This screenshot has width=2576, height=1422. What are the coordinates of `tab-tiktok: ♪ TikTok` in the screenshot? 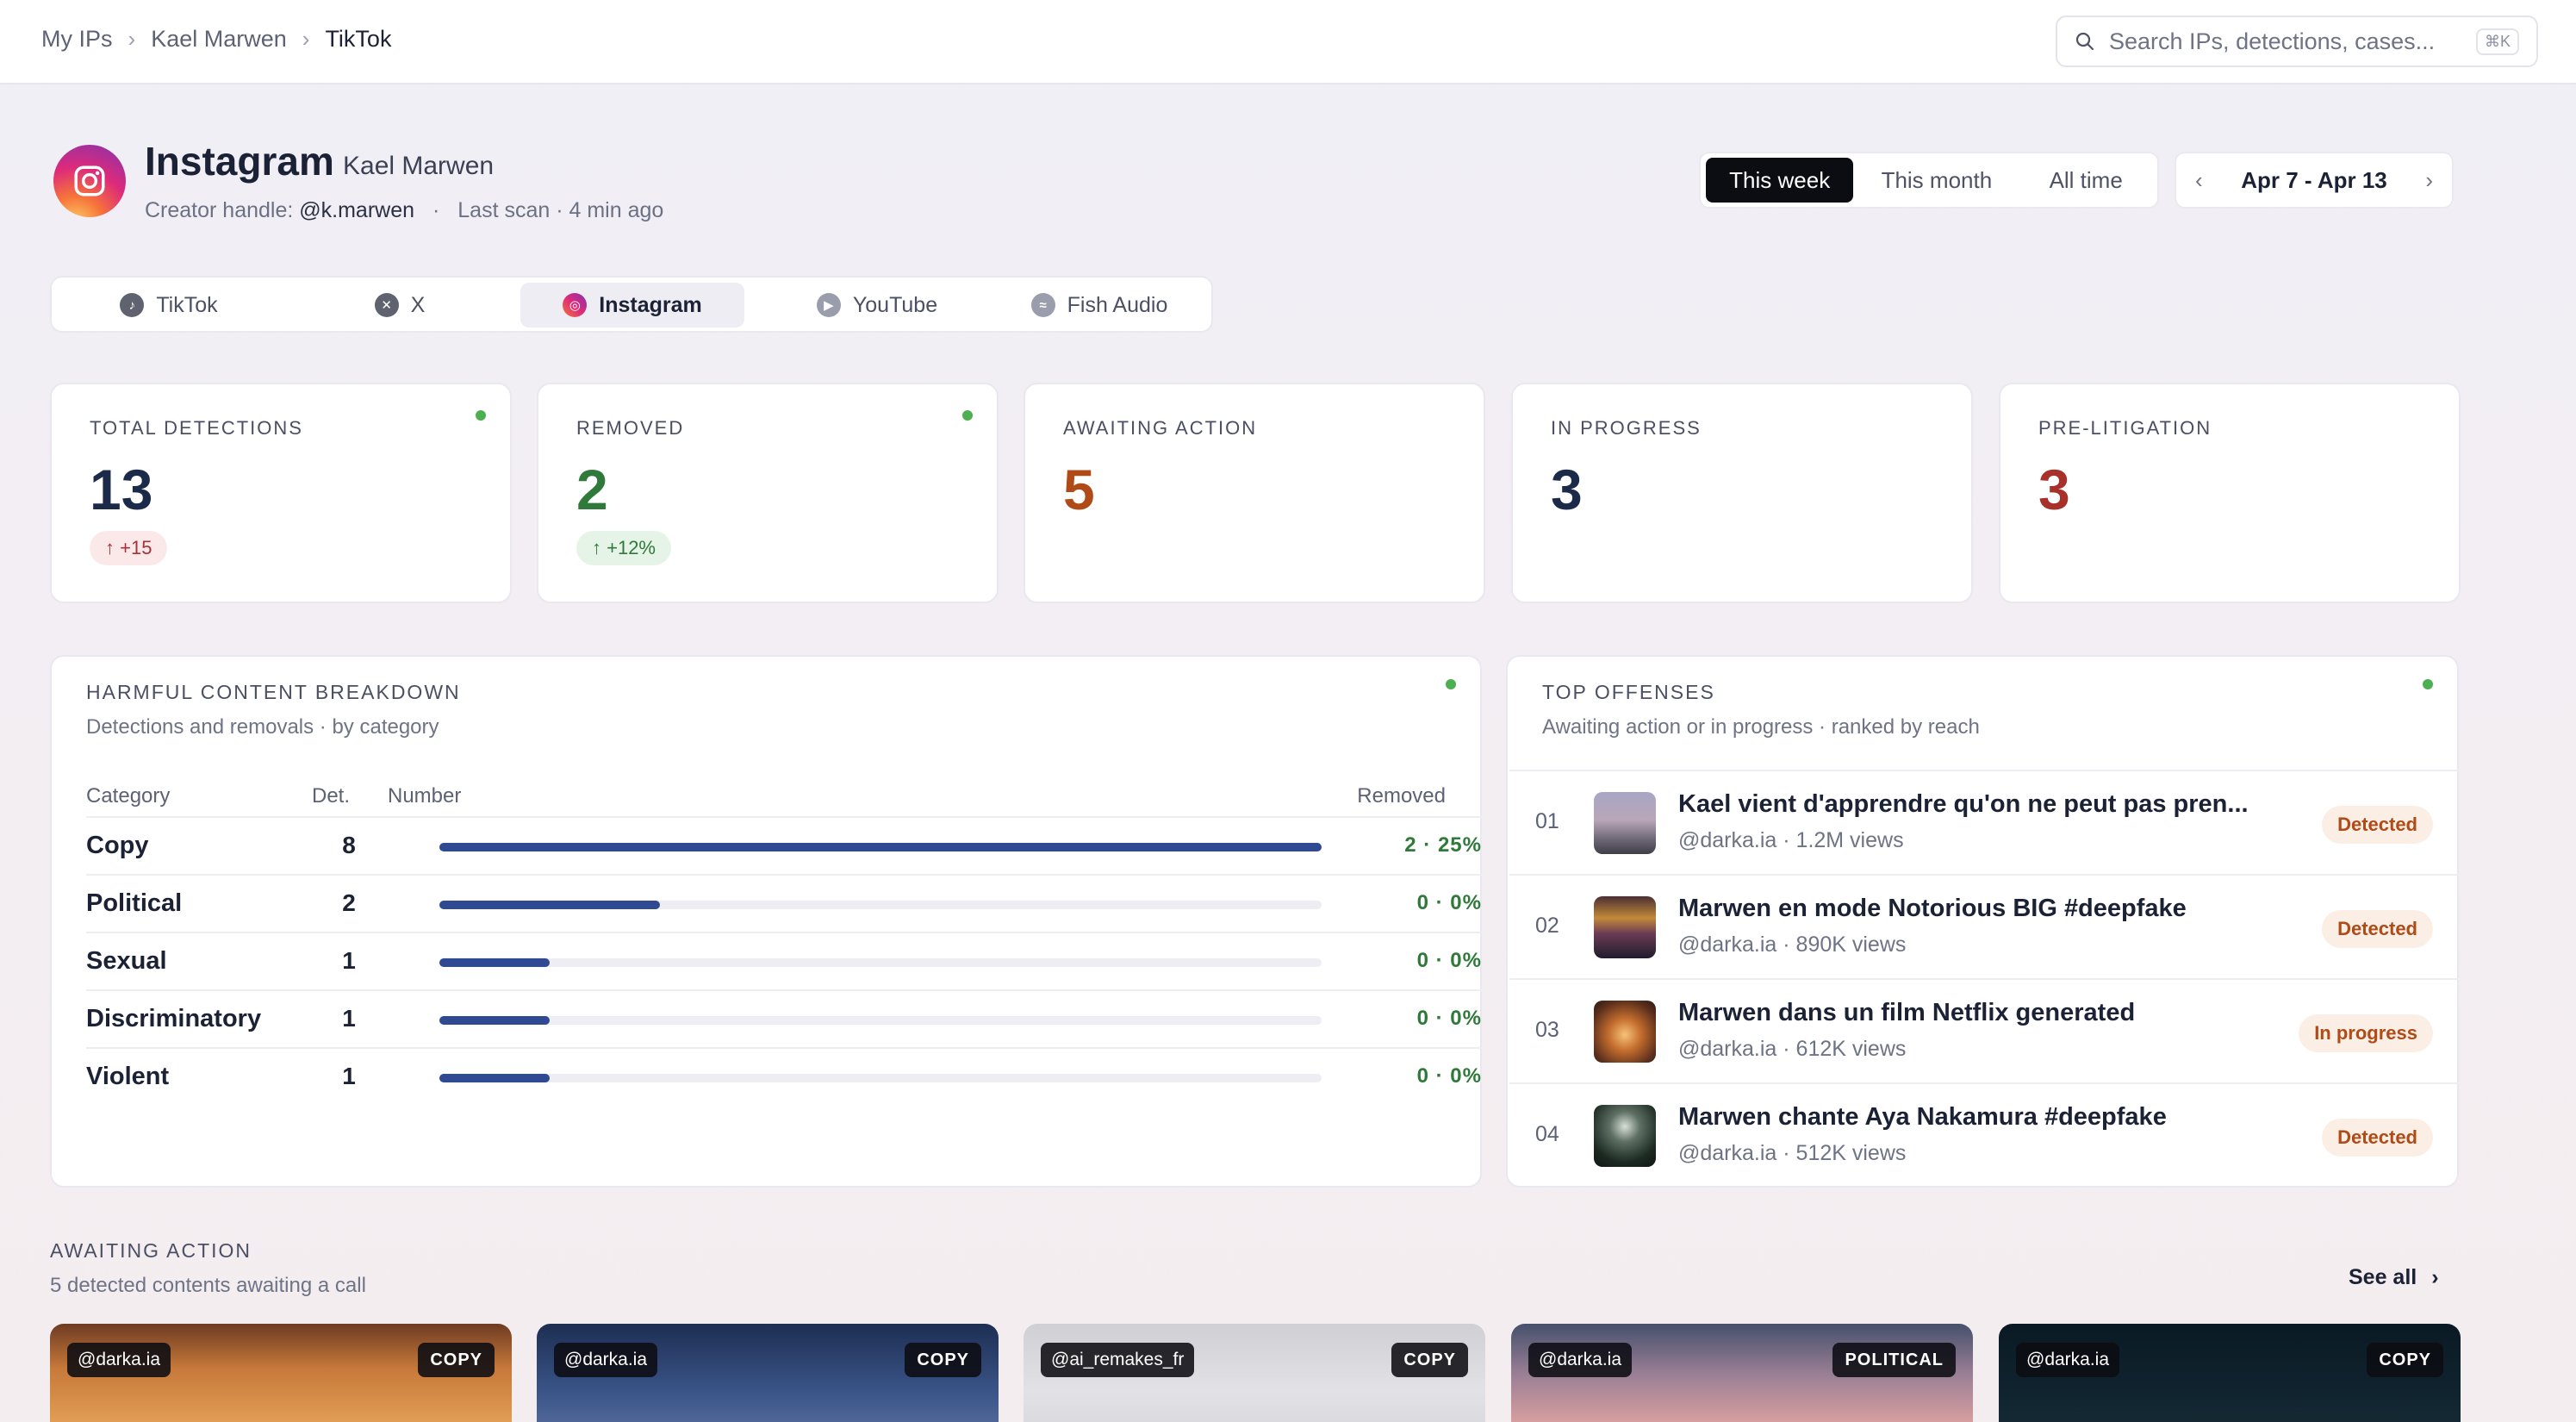 It's located at (169, 305).